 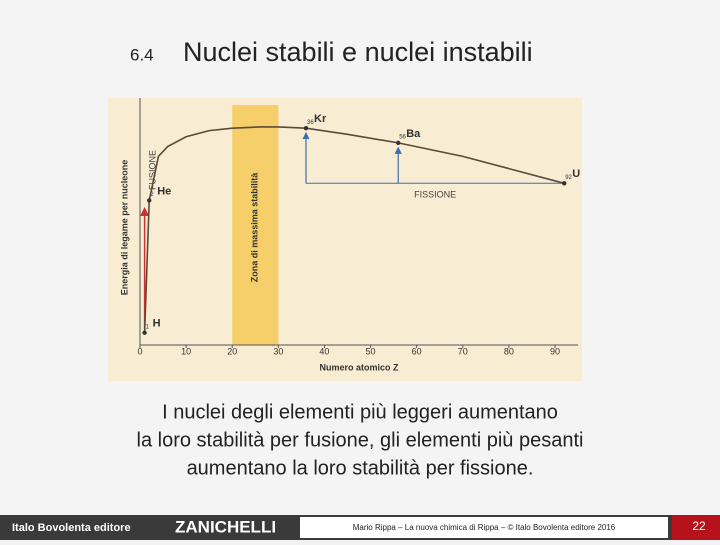 What do you see at coordinates (225, 526) in the screenshot?
I see `brand: ZANICHELLI` at bounding box center [225, 526].